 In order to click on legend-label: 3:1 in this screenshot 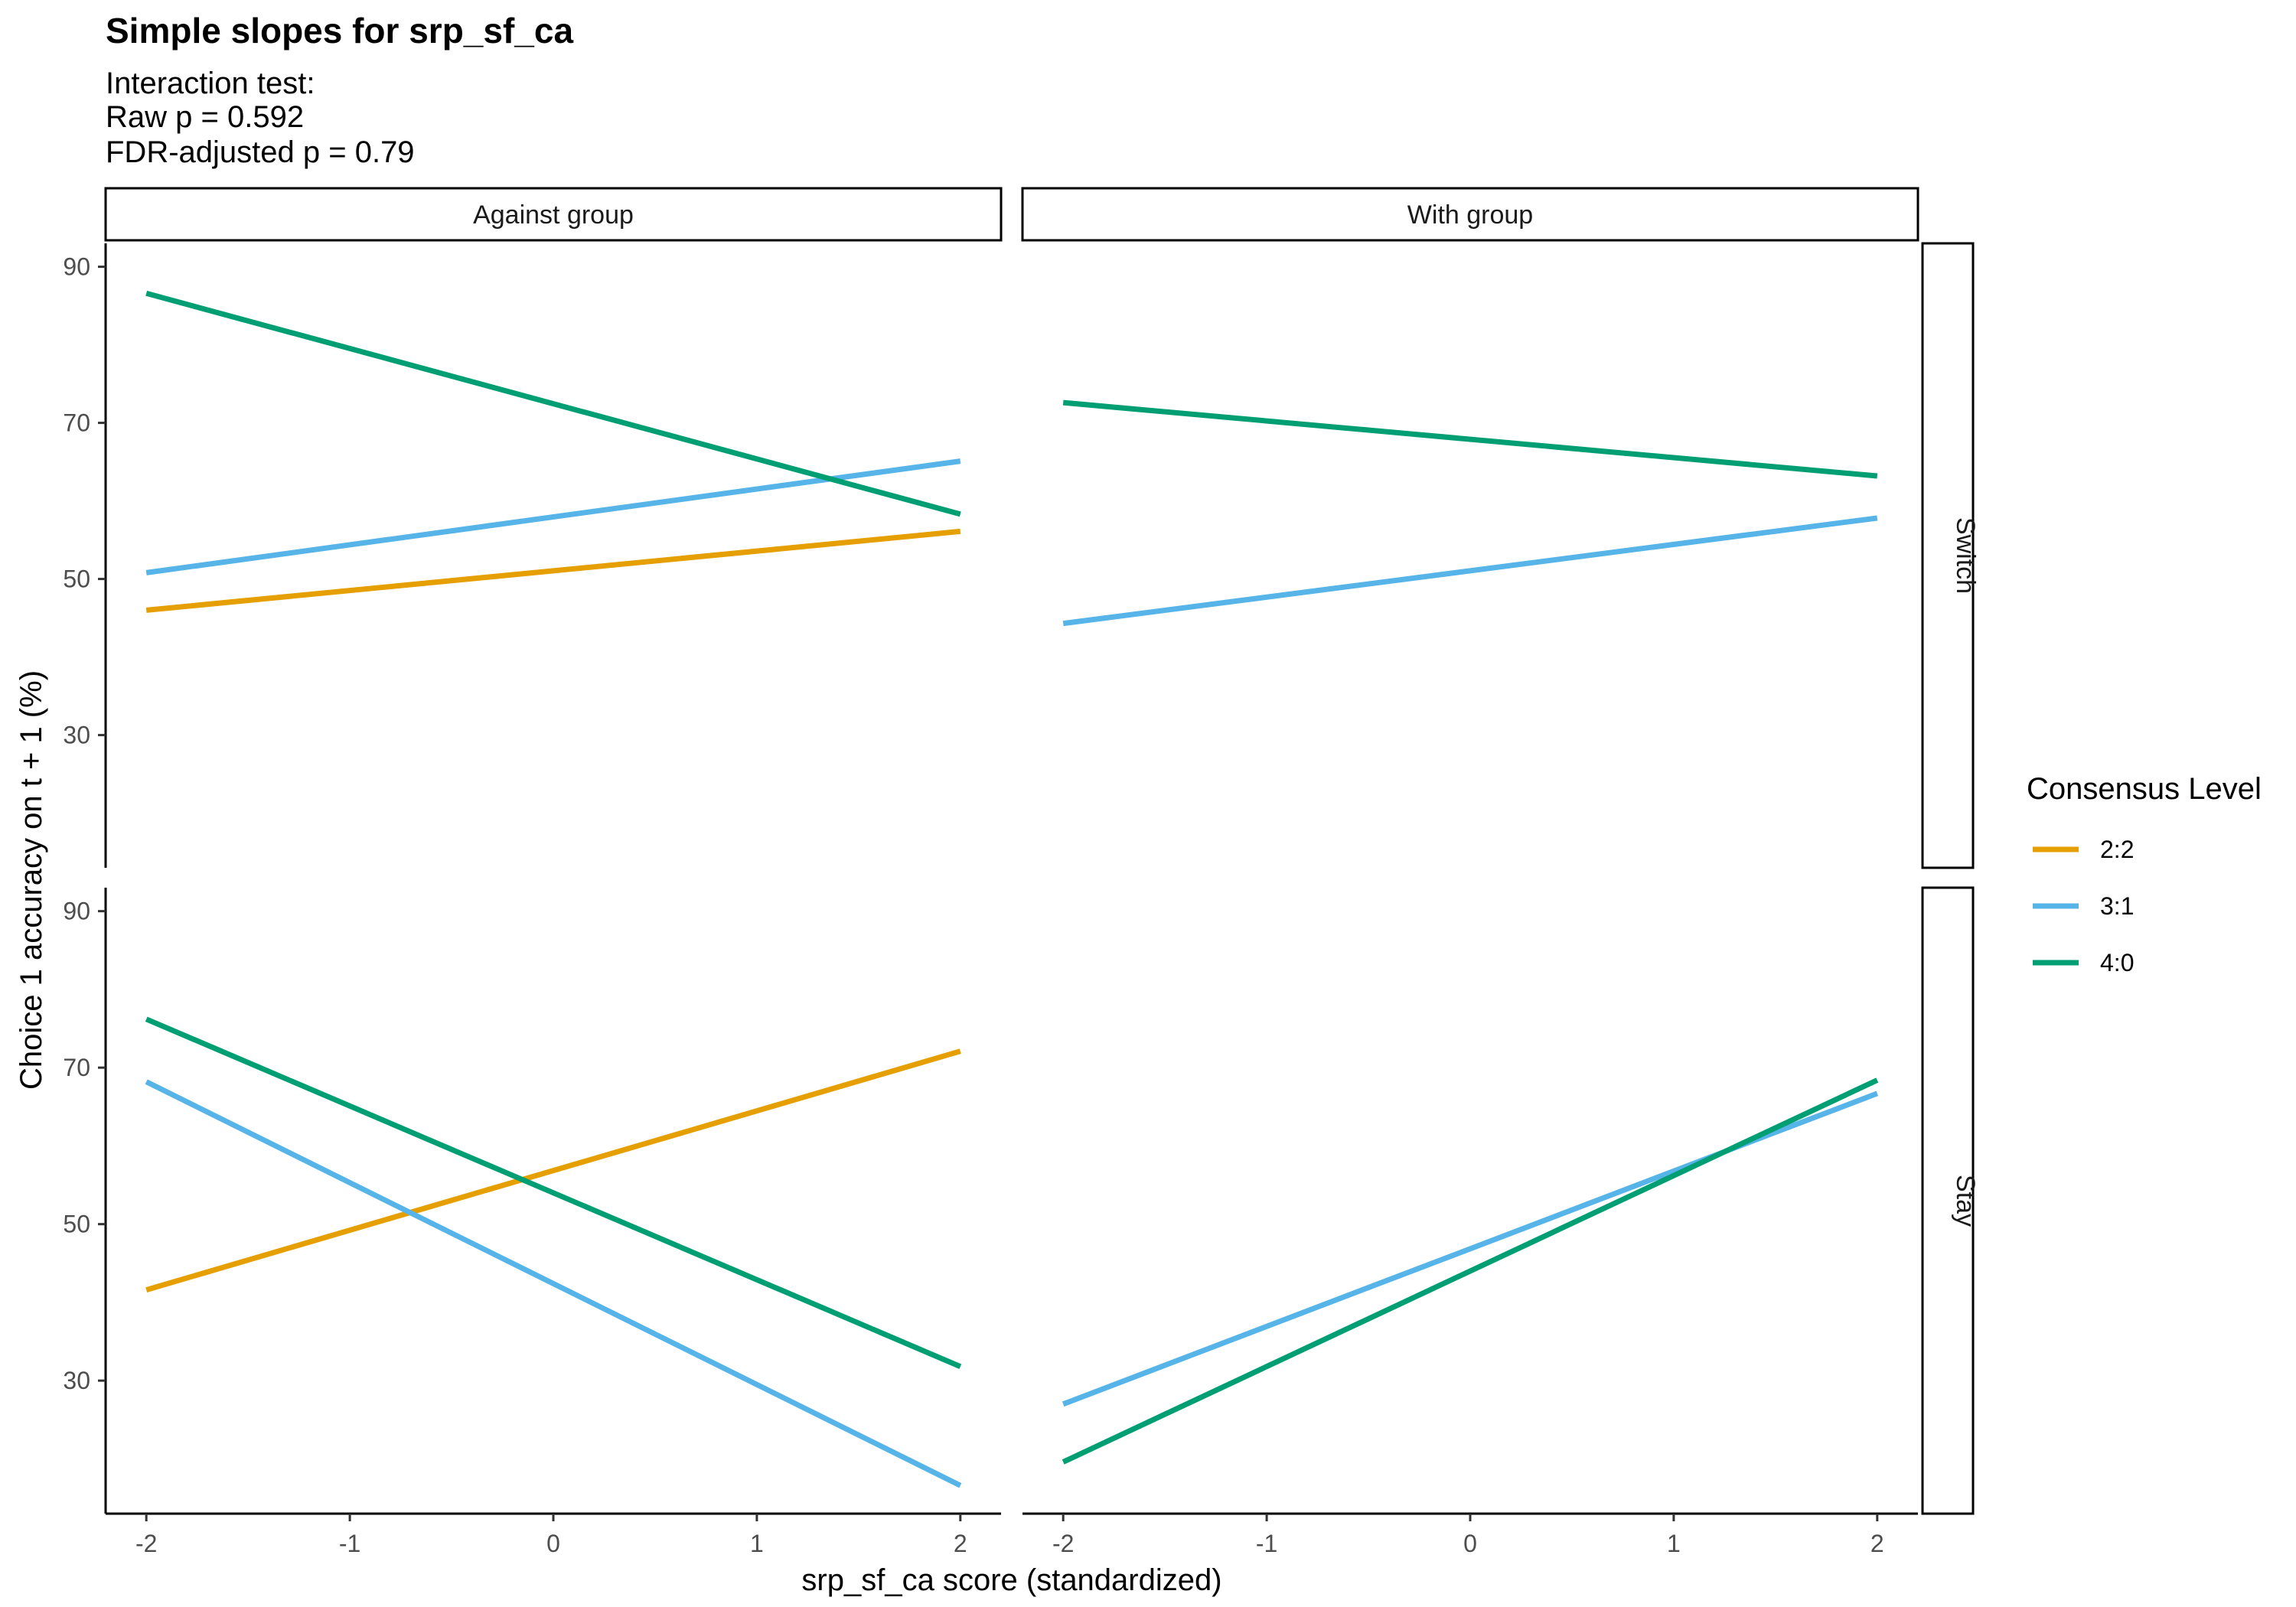, I will do `click(2117, 906)`.